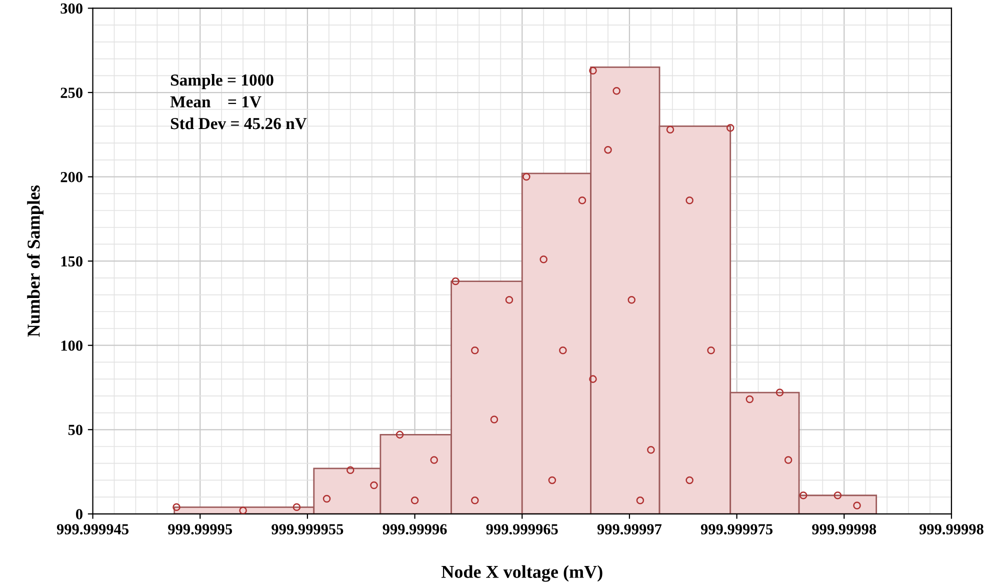  I want to click on y-tick-label: 250, so click(71, 93).